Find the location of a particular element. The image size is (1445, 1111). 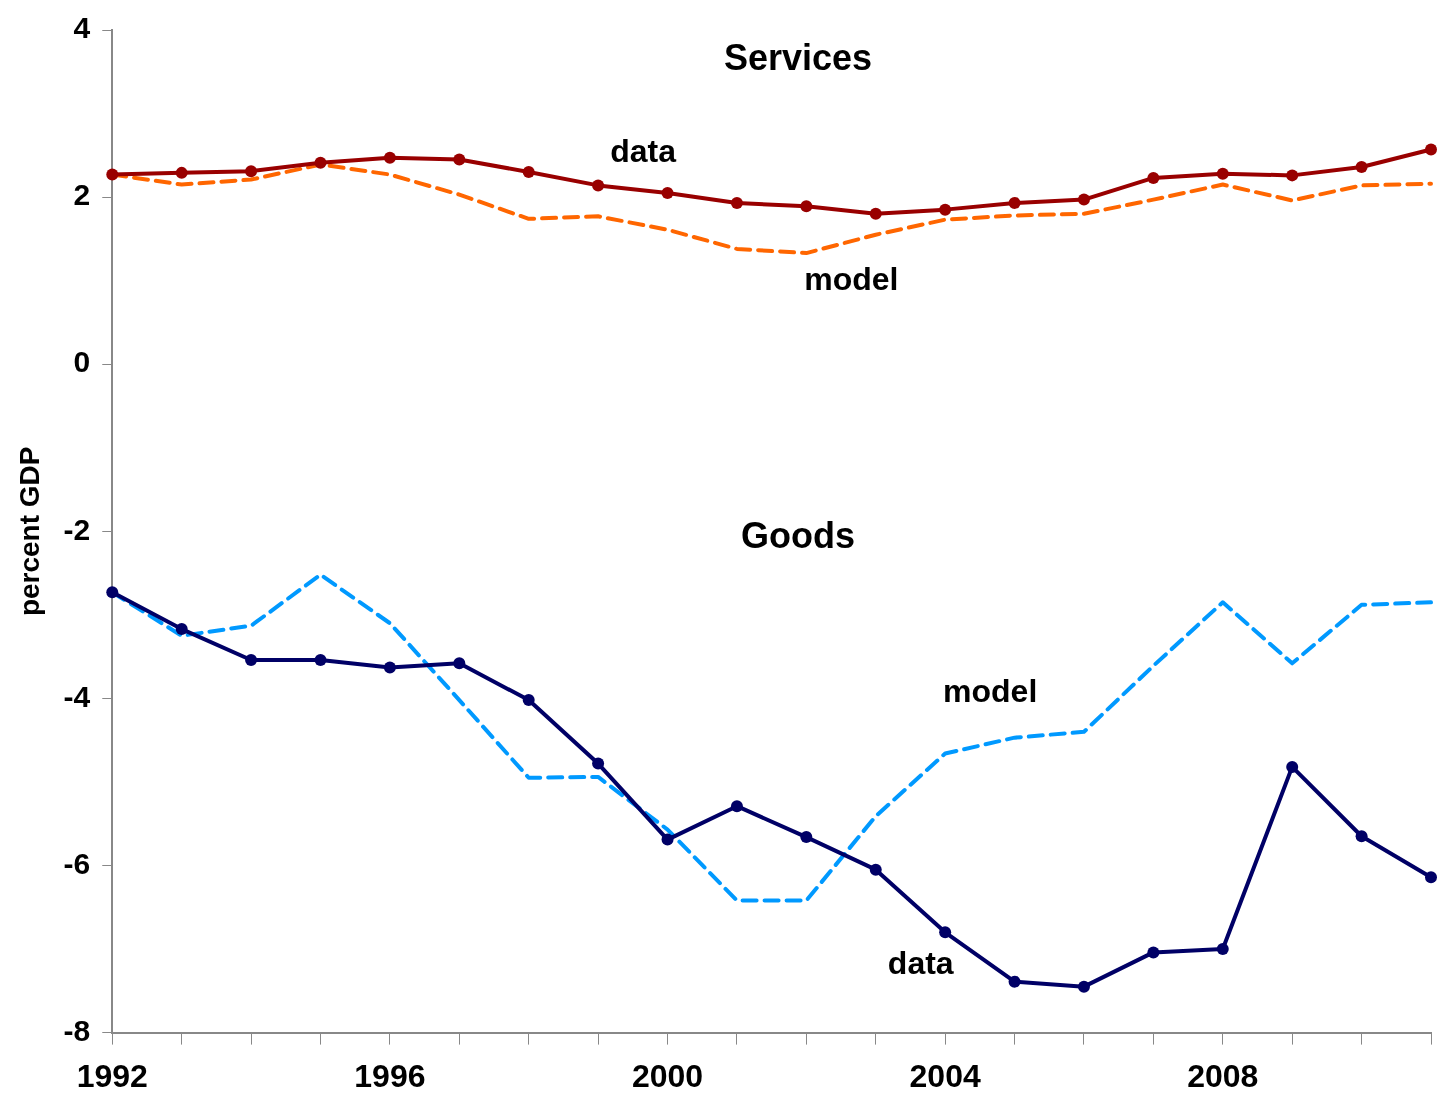

x-tick-label: 1992 is located at coordinates (112, 1075).